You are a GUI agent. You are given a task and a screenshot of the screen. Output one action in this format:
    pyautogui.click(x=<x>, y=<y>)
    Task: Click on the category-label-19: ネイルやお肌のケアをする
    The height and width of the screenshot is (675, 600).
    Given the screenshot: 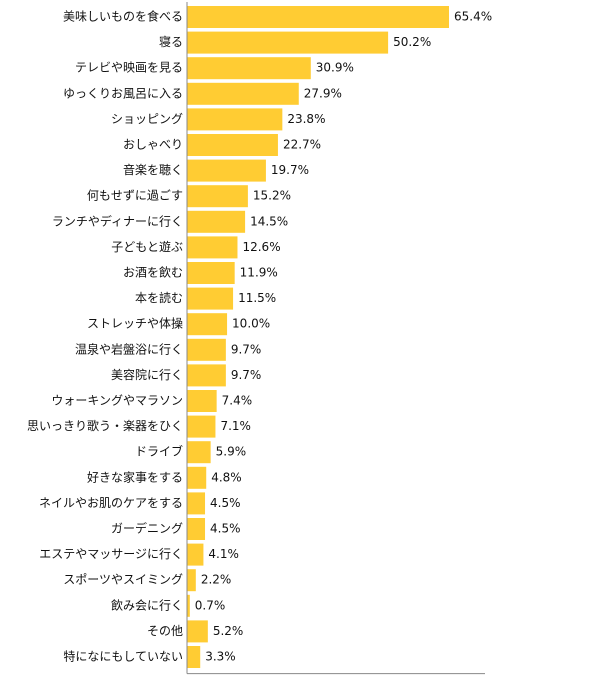 What is the action you would take?
    pyautogui.click(x=111, y=503)
    